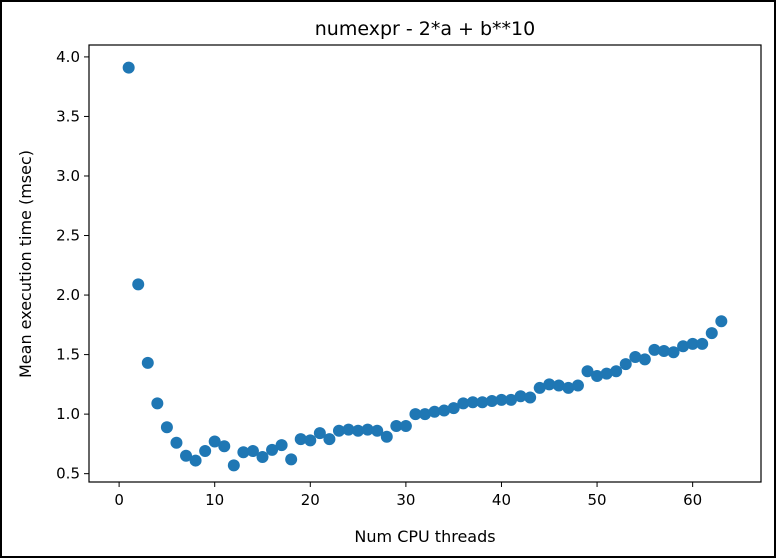 This screenshot has width=776, height=558. I want to click on y-tick-label: 3.0, so click(68, 176).